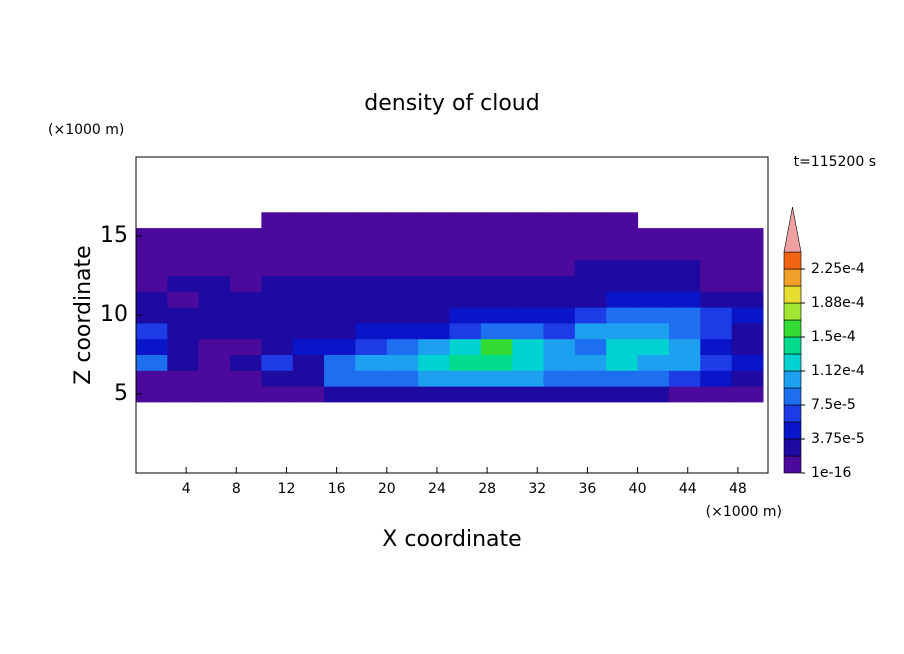 This screenshot has width=904, height=654. I want to click on x-tick-label: 4, so click(186, 489).